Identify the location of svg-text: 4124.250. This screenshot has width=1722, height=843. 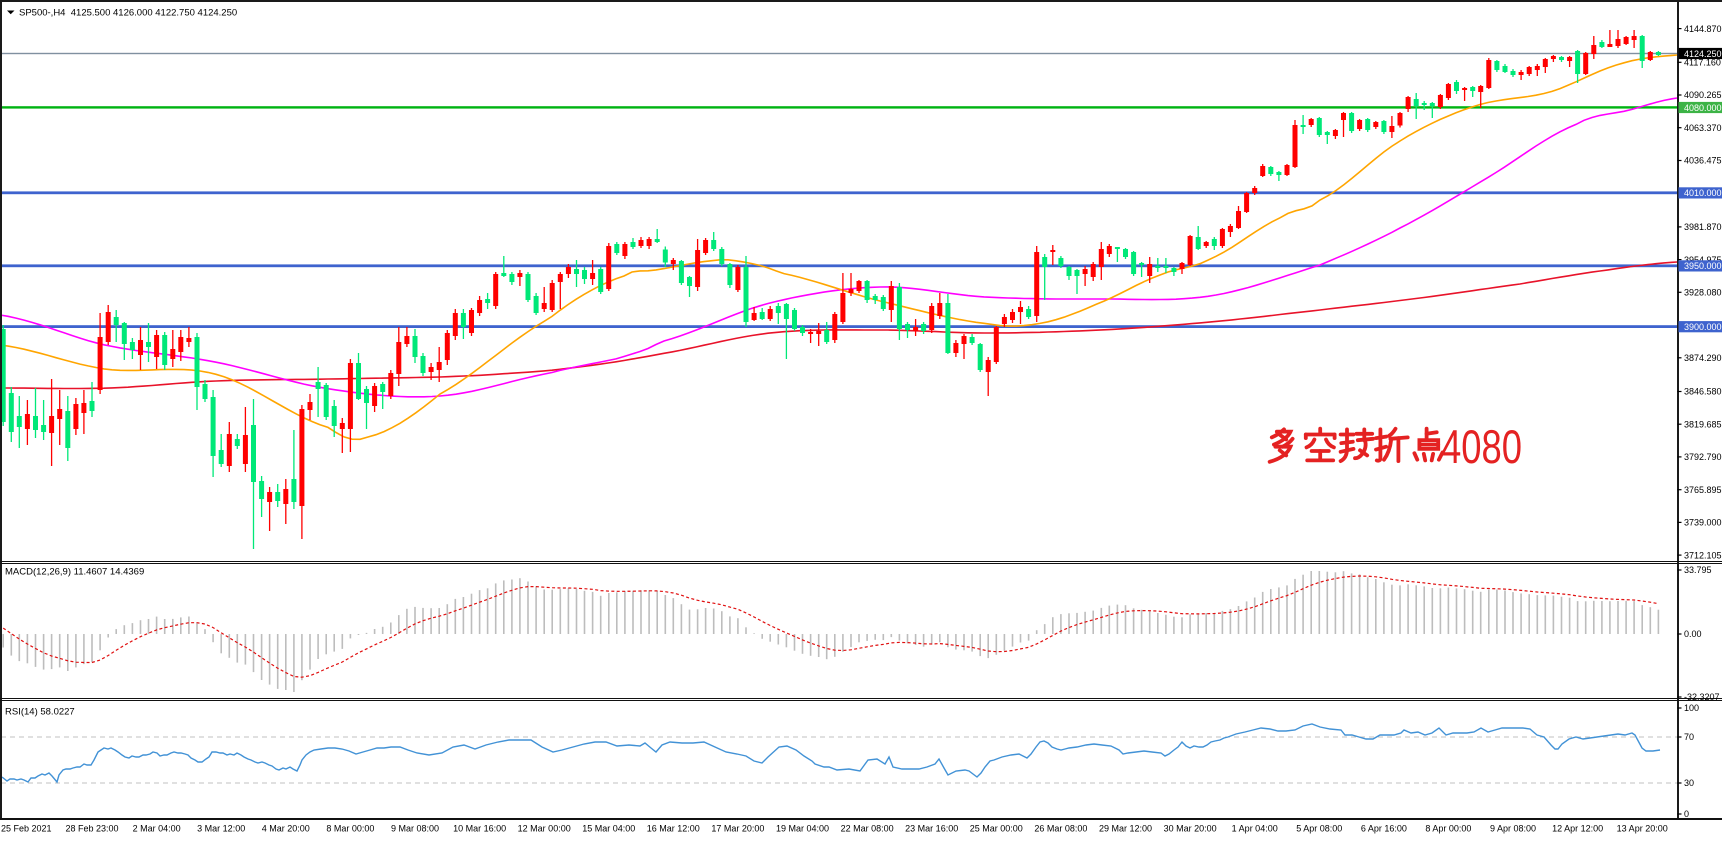
(1703, 54).